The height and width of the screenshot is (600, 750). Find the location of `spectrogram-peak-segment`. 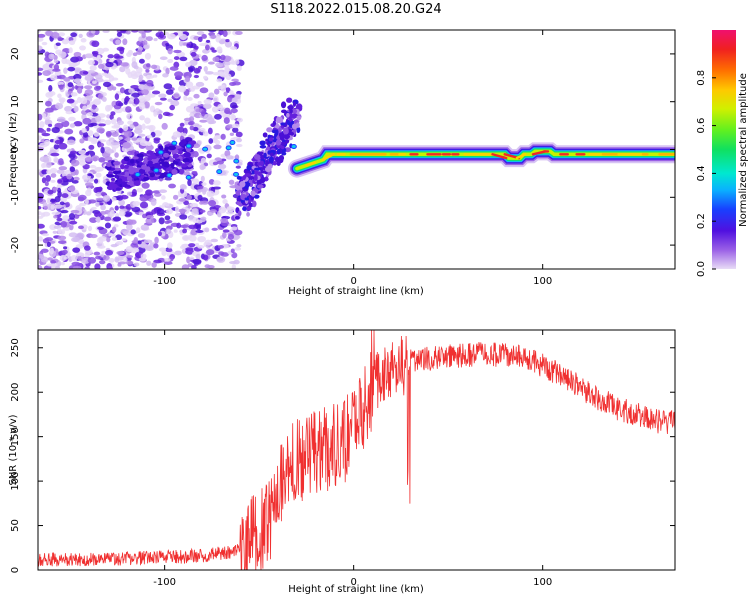

spectrogram-peak-segment is located at coordinates (328, 157).